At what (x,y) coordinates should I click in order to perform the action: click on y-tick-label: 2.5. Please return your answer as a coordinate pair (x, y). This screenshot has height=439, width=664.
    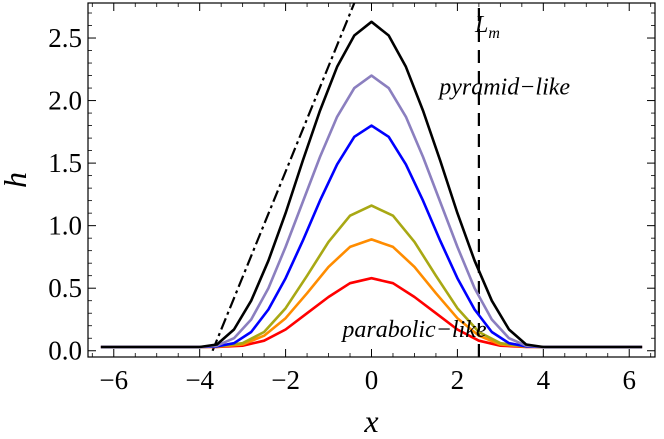
    Looking at the image, I should click on (65, 38).